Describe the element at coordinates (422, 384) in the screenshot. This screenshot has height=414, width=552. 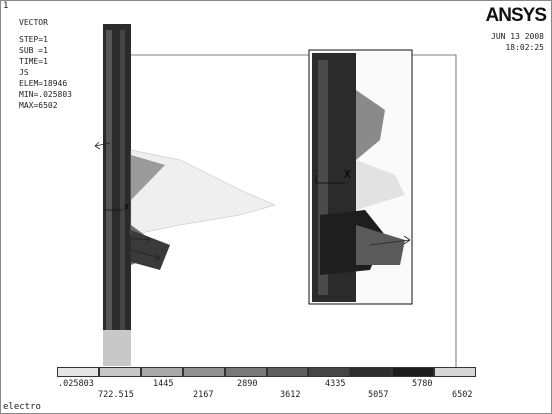
I see `legend-label-upper-4: 5780` at that location.